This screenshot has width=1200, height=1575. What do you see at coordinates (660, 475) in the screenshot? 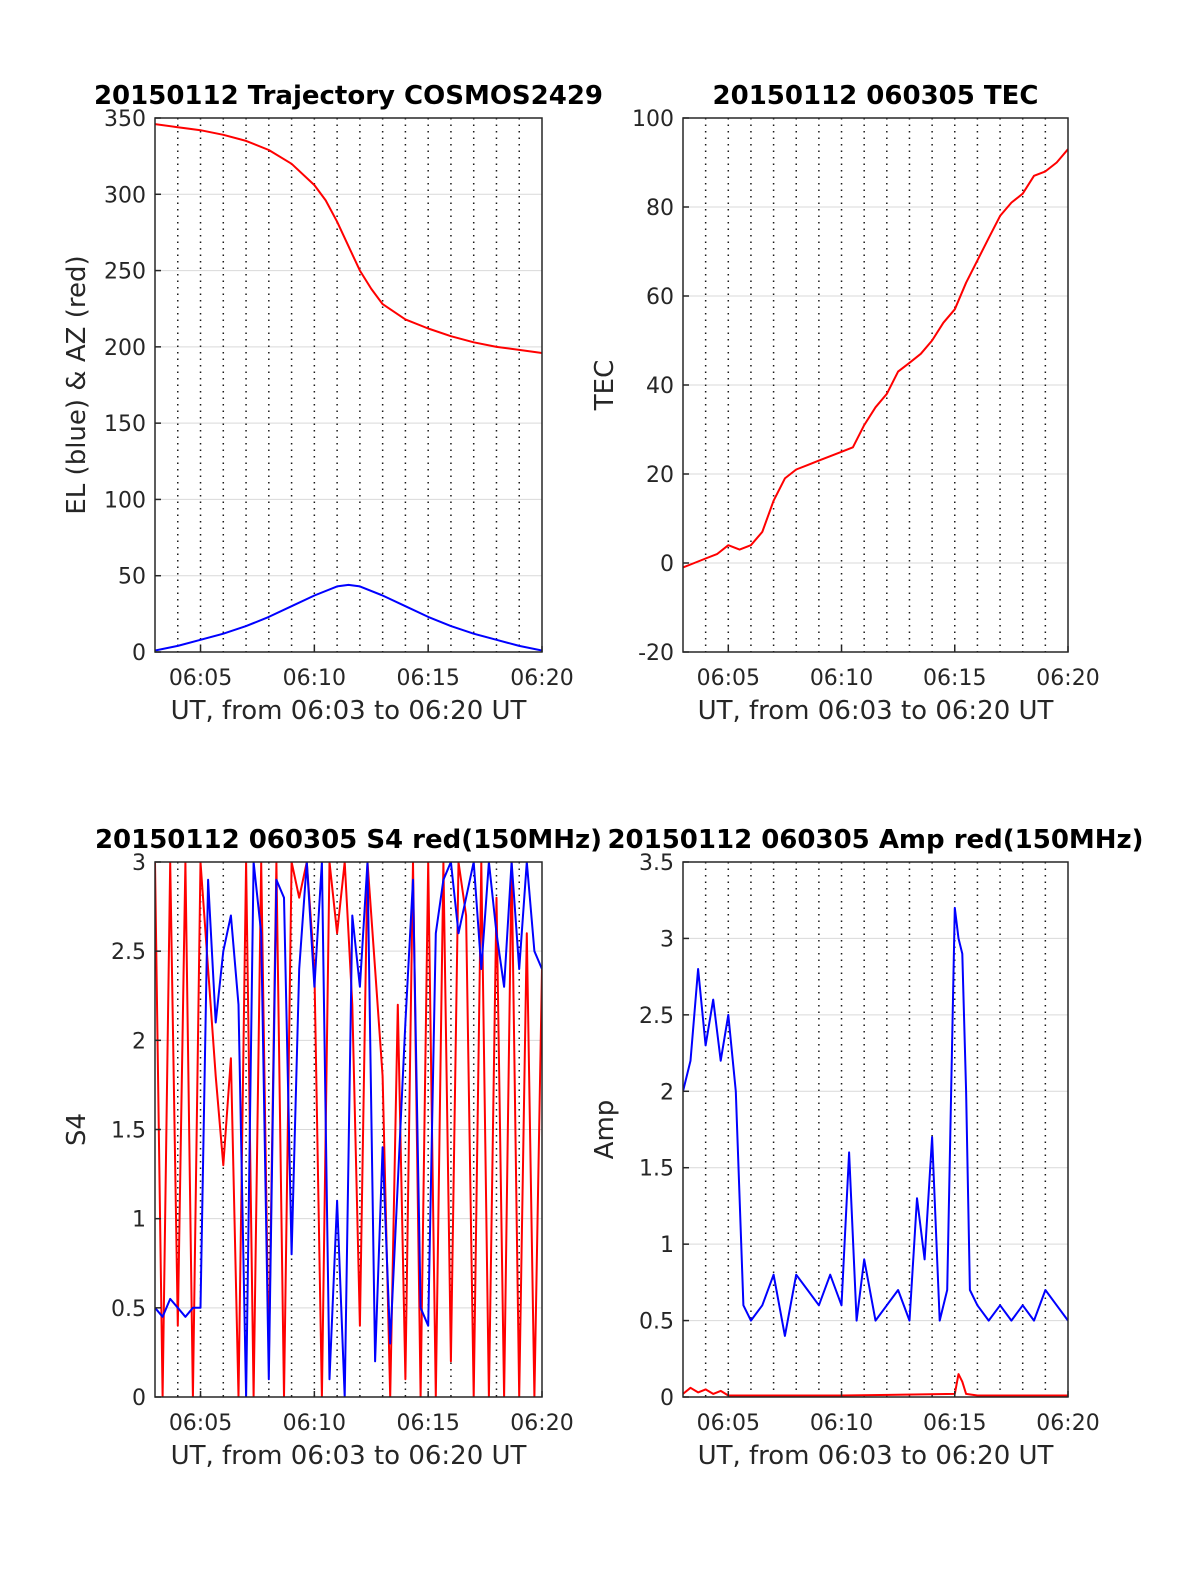
I see `y-tick-label: 20` at bounding box center [660, 475].